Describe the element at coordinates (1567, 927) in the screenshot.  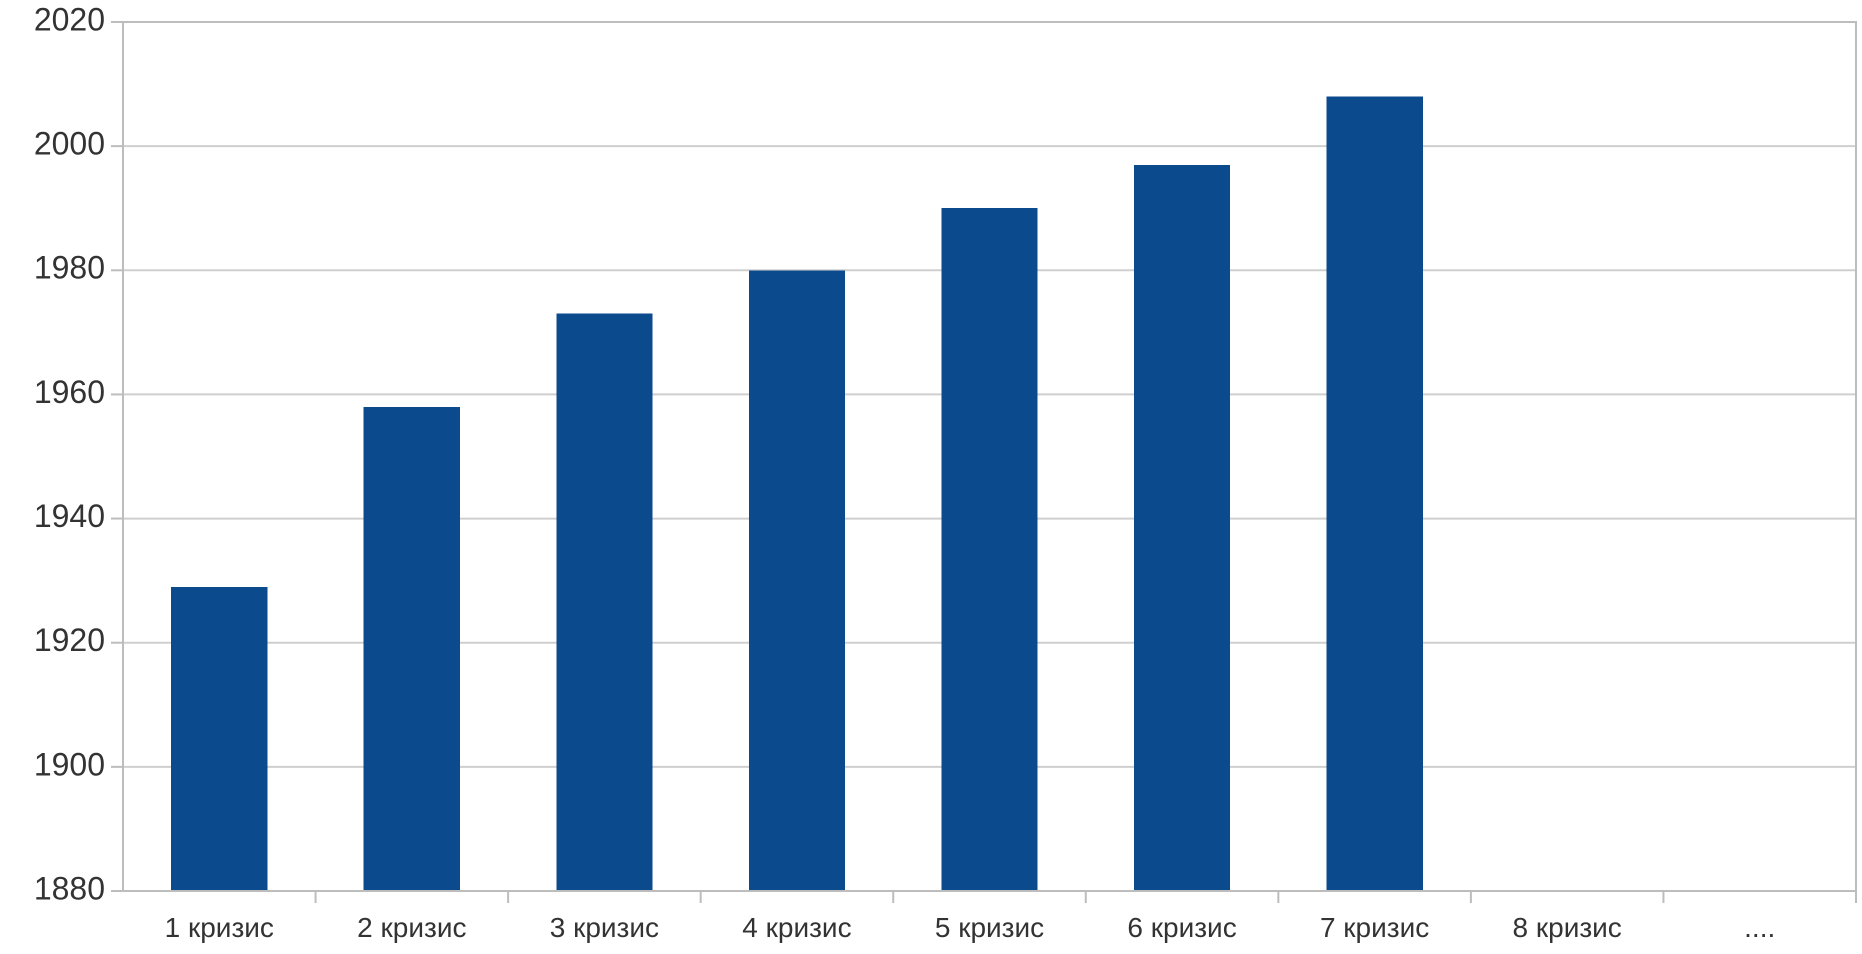
I see `x-tick-label: 8 кризис` at that location.